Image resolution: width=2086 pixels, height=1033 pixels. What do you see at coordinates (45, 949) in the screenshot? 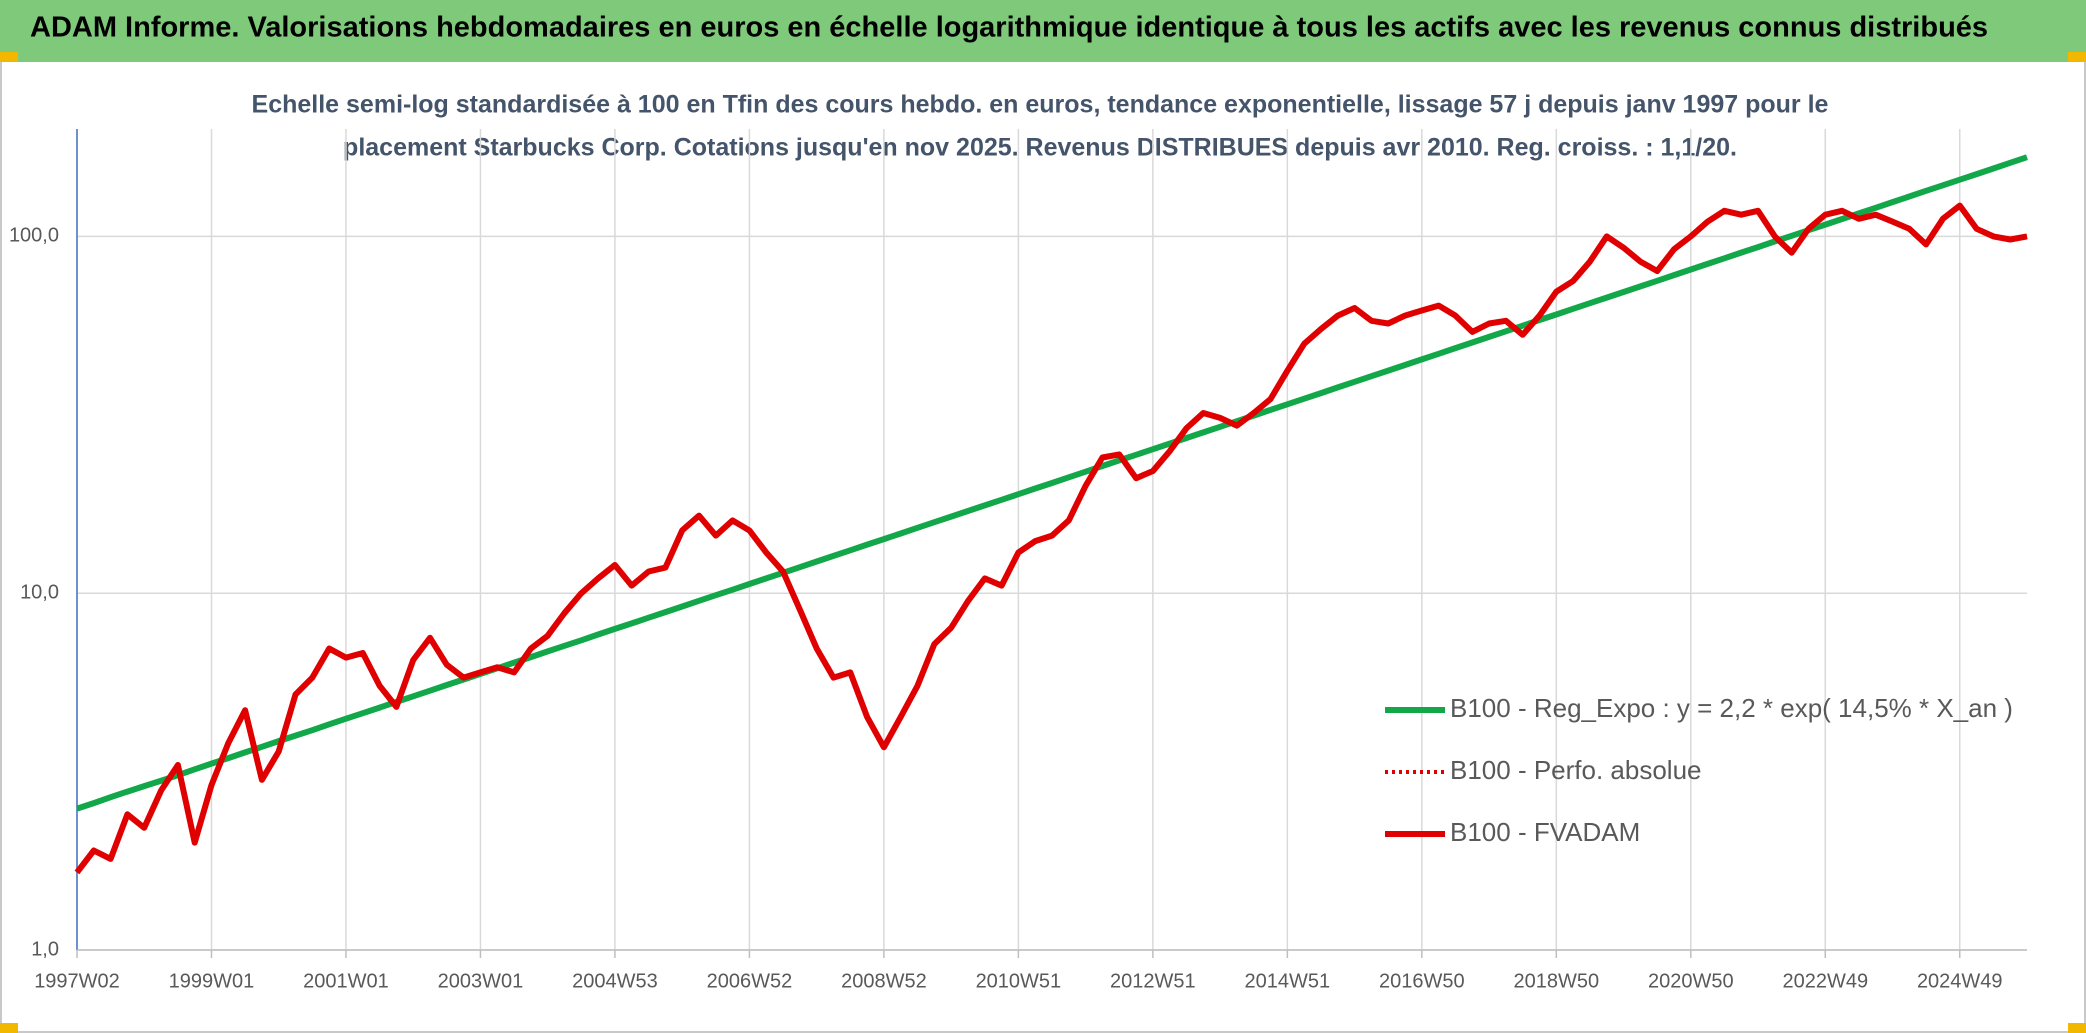
I see `y-tick-label: 1,0` at bounding box center [45, 949].